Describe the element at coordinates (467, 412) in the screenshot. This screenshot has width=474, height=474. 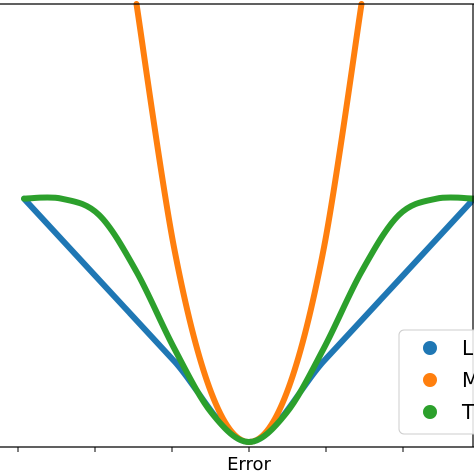
I see `legend-label-3: T` at that location.